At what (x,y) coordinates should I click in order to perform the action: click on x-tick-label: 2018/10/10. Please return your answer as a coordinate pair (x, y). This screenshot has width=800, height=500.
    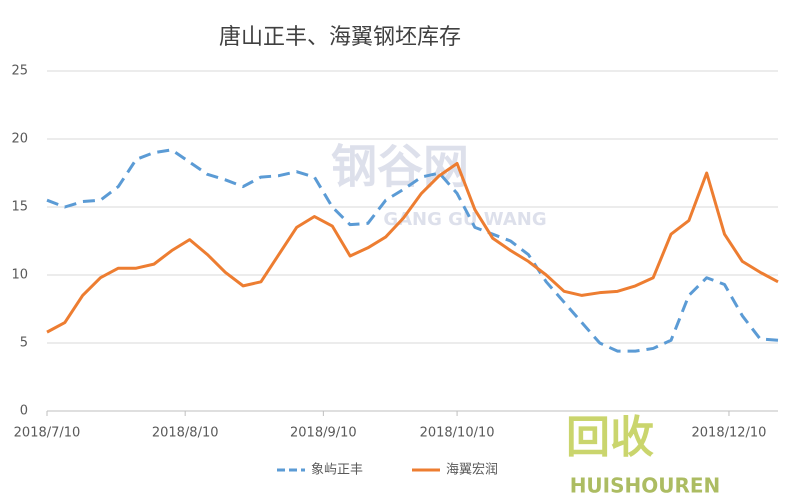
    Looking at the image, I should click on (457, 433).